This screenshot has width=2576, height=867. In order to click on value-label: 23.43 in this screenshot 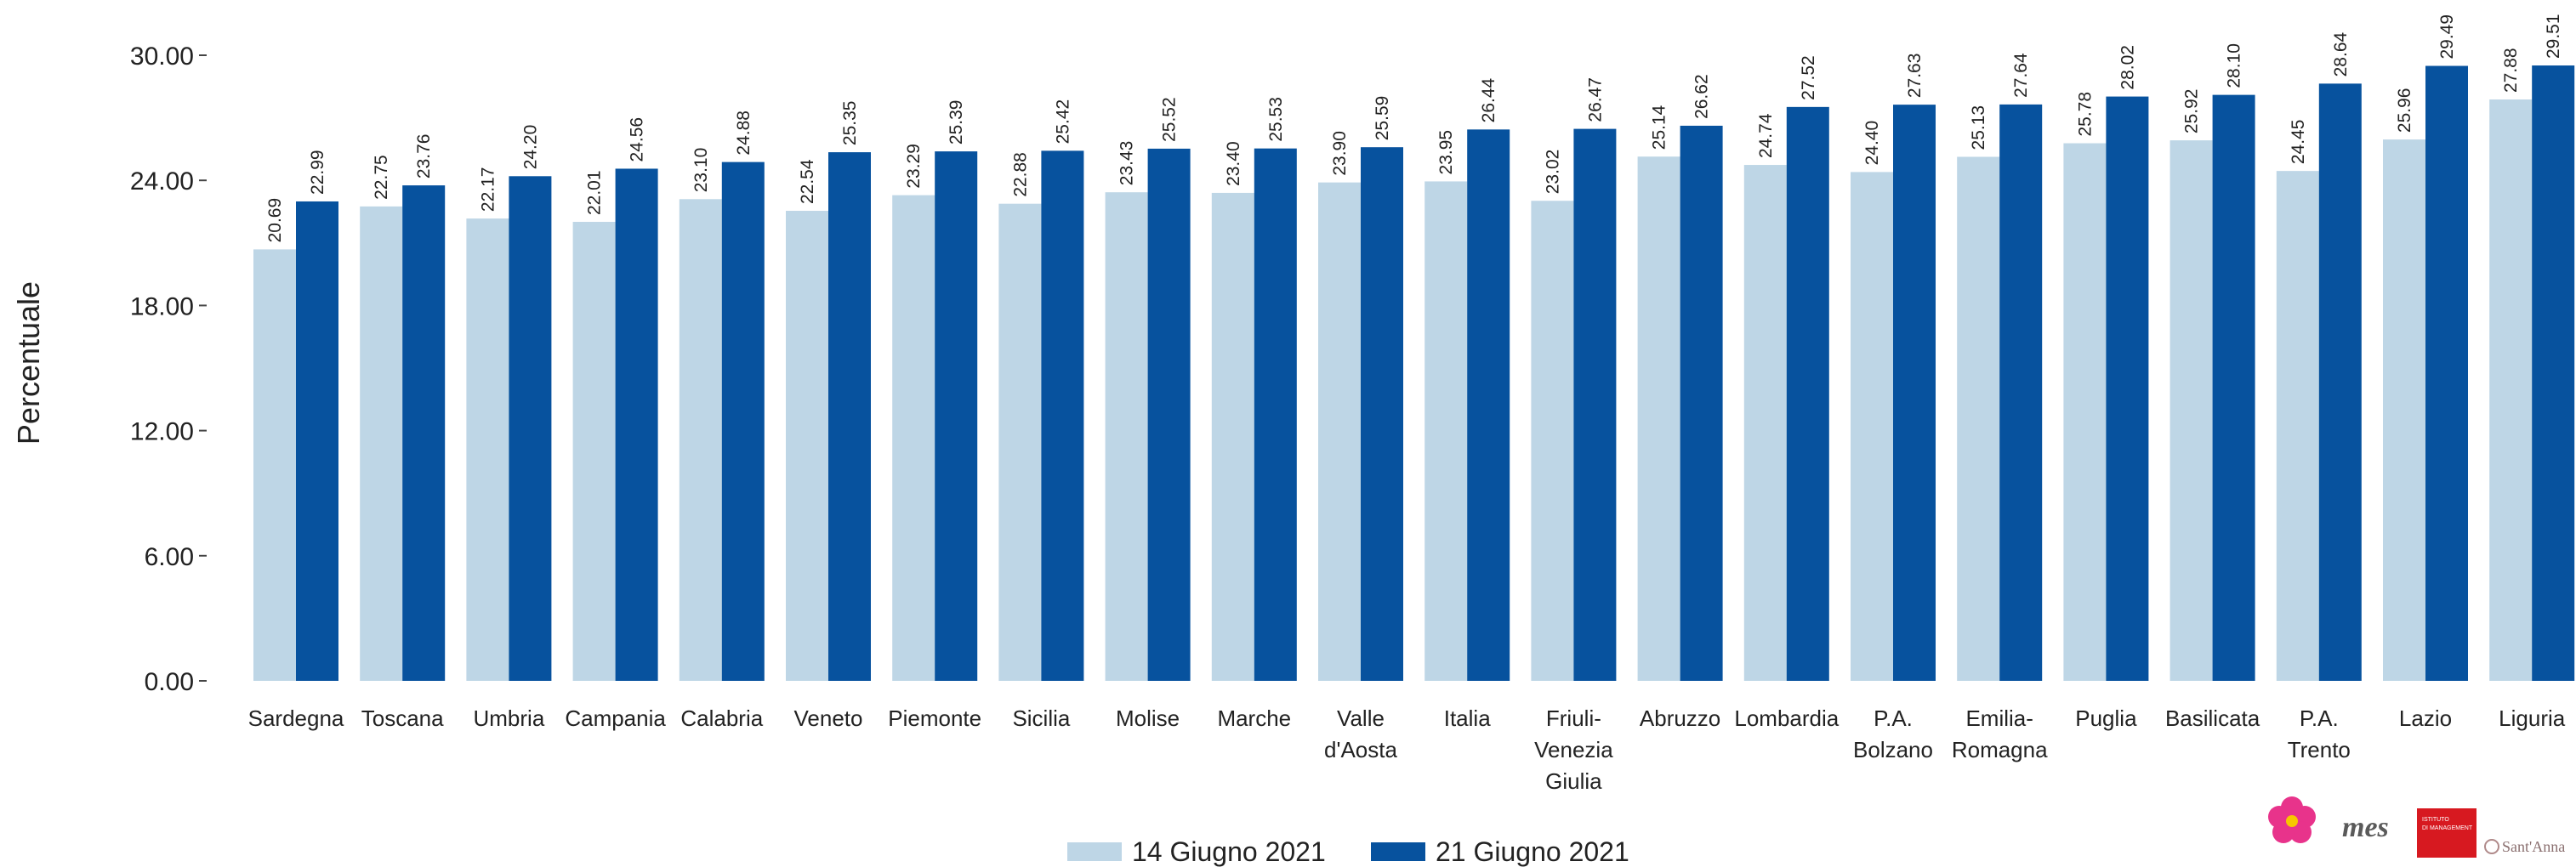, I will do `click(1127, 163)`.